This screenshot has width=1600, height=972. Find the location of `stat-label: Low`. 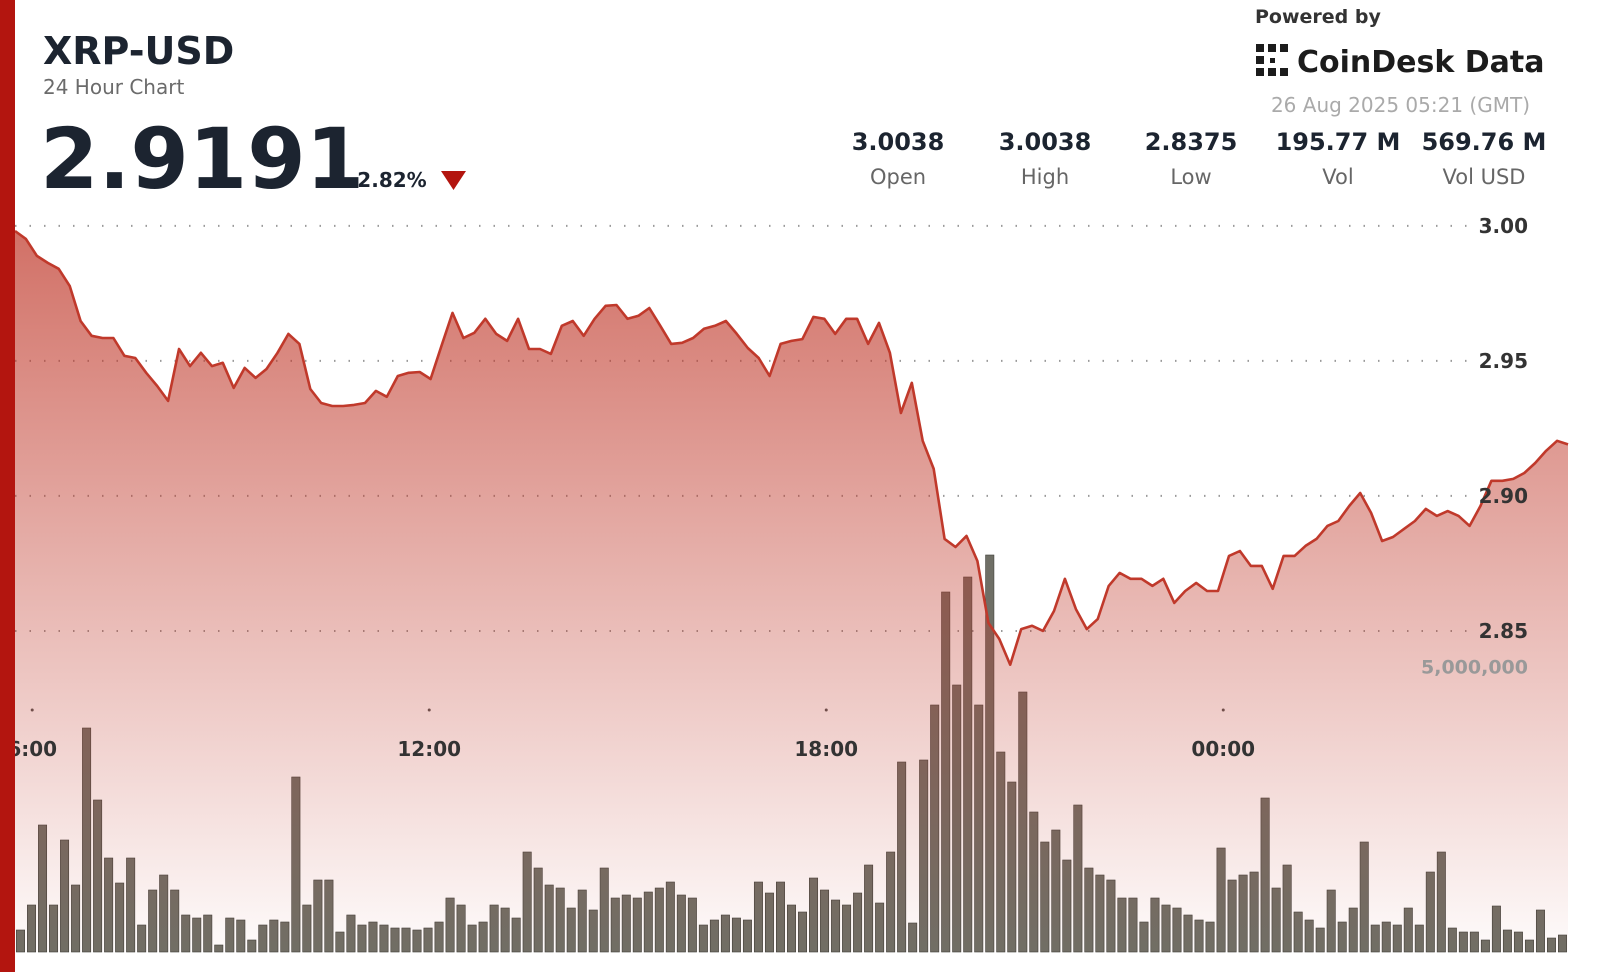

stat-label: Low is located at coordinates (1190, 177).